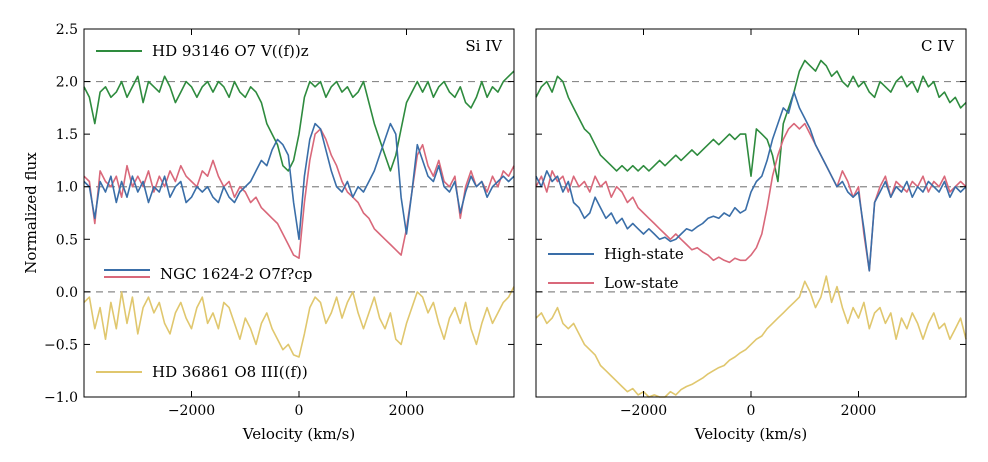 The image size is (988, 462). What do you see at coordinates (938, 46) in the screenshot?
I see `panel-label: C IV` at bounding box center [938, 46].